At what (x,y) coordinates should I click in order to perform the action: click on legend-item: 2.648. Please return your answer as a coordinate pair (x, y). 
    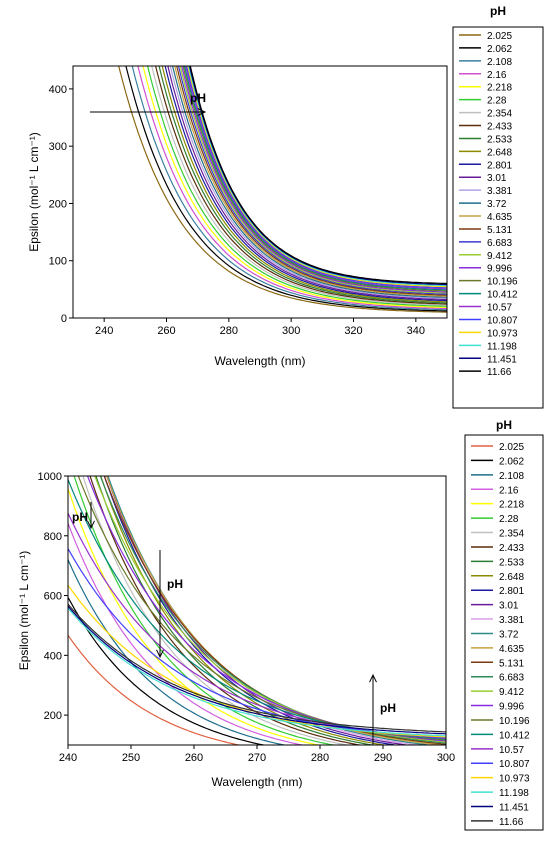
    Looking at the image, I should click on (497, 577).